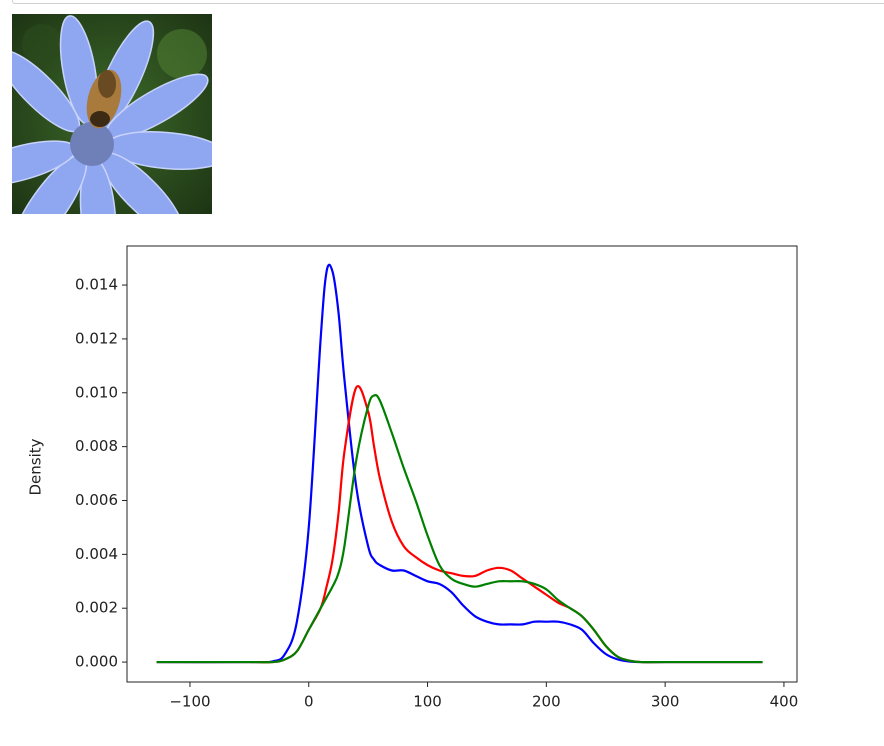  I want to click on y-tick-label: 0.012, so click(96, 338).